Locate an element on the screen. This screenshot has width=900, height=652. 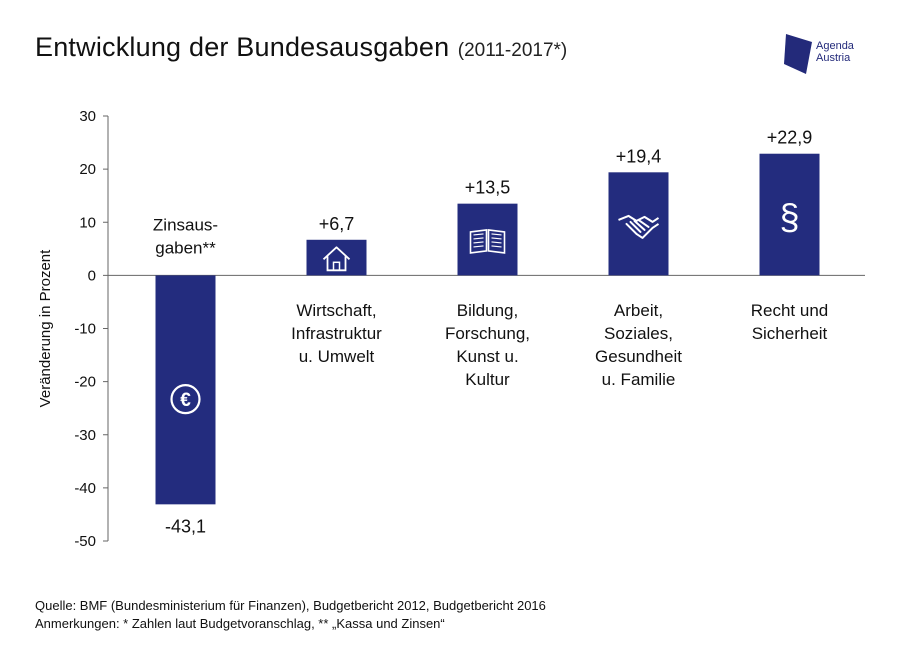
chart-subtitle: (2011-2017*) is located at coordinates (512, 50).